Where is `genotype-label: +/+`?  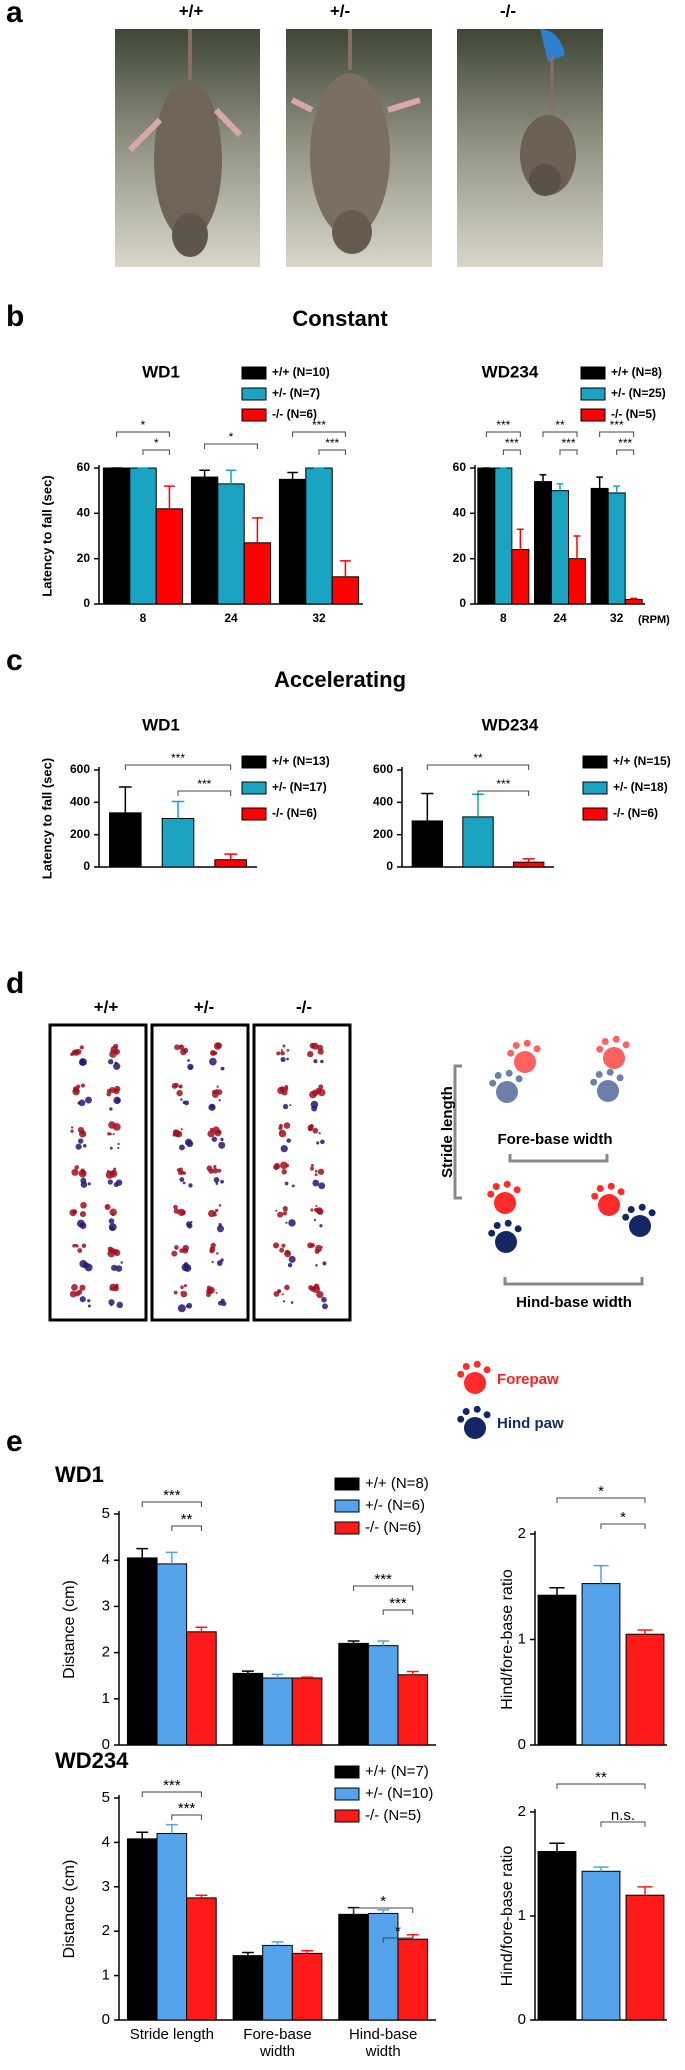
genotype-label: +/+ is located at coordinates (191, 10).